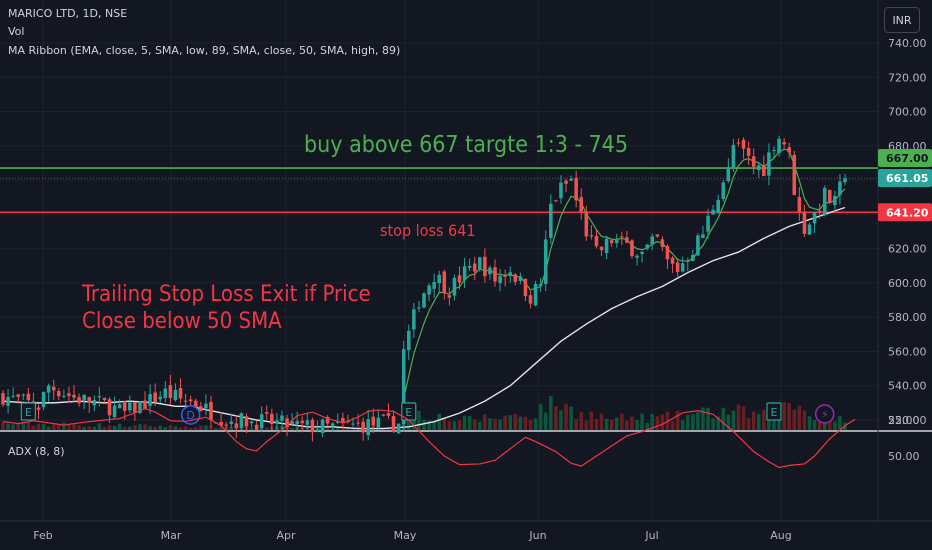 Image resolution: width=932 pixels, height=550 pixels. What do you see at coordinates (907, 351) in the screenshot?
I see `price-tick-label: 560.00` at bounding box center [907, 351].